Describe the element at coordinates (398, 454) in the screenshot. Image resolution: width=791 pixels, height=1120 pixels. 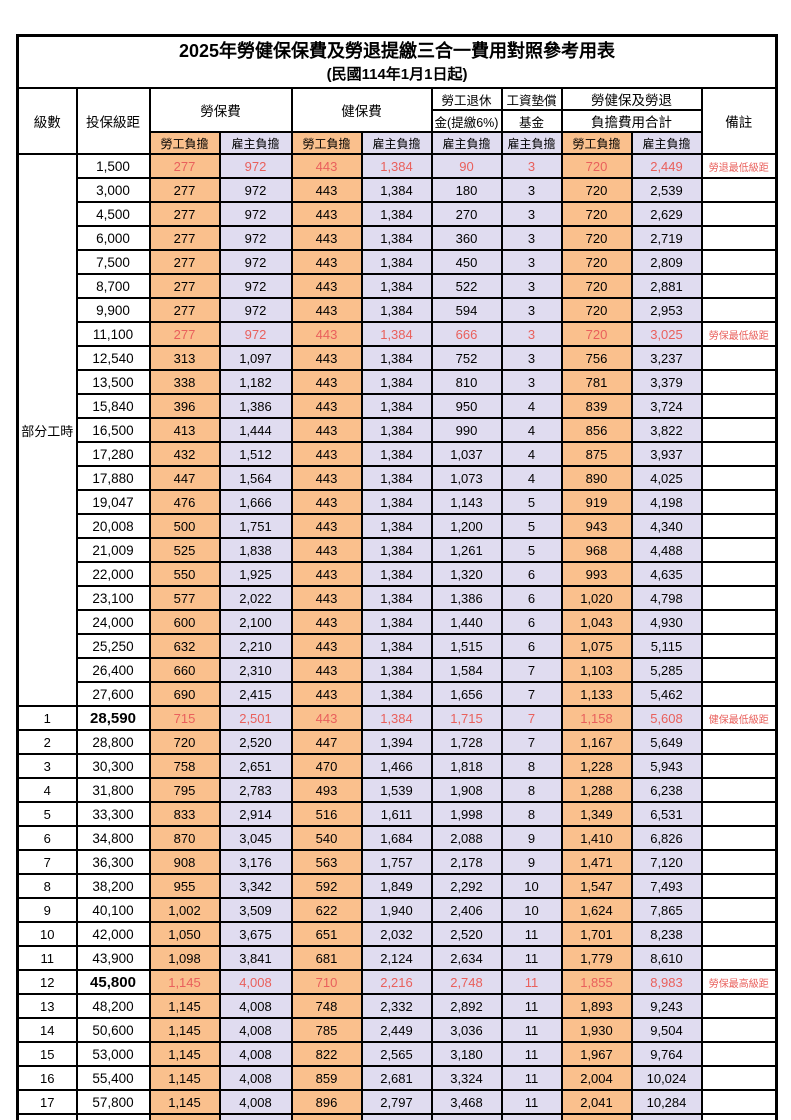
I see `table-row: 17,280 432 1,512 443 1,384 1,037 4 875 3,937` at that location.